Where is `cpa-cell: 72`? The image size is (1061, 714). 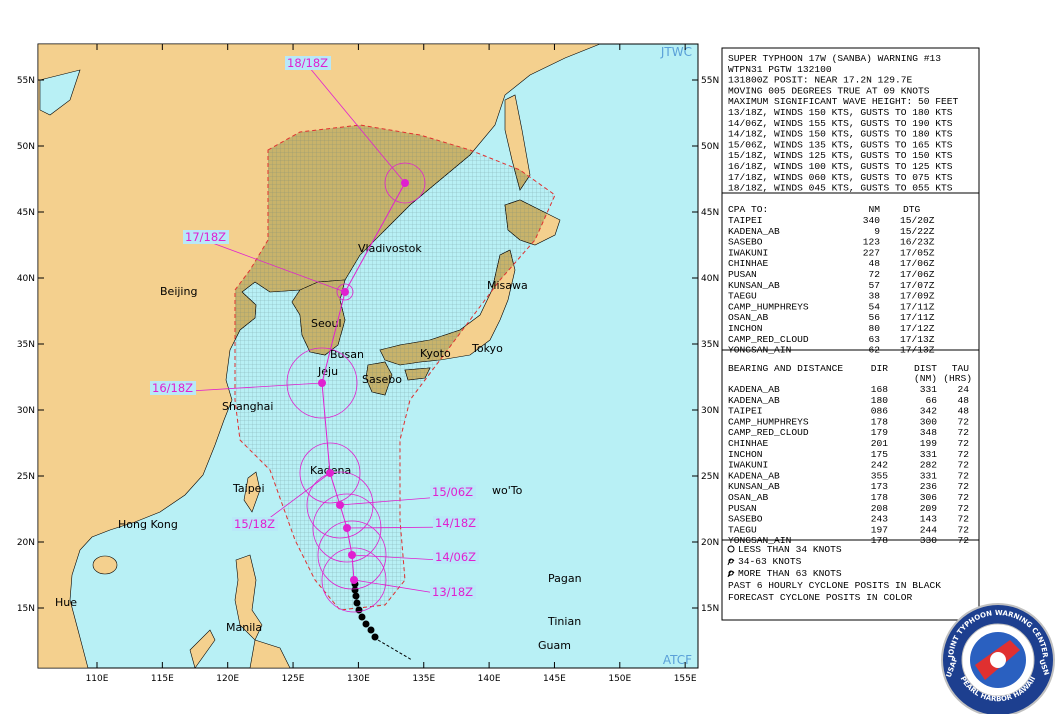
cpa-cell: 72 is located at coordinates (874, 274).